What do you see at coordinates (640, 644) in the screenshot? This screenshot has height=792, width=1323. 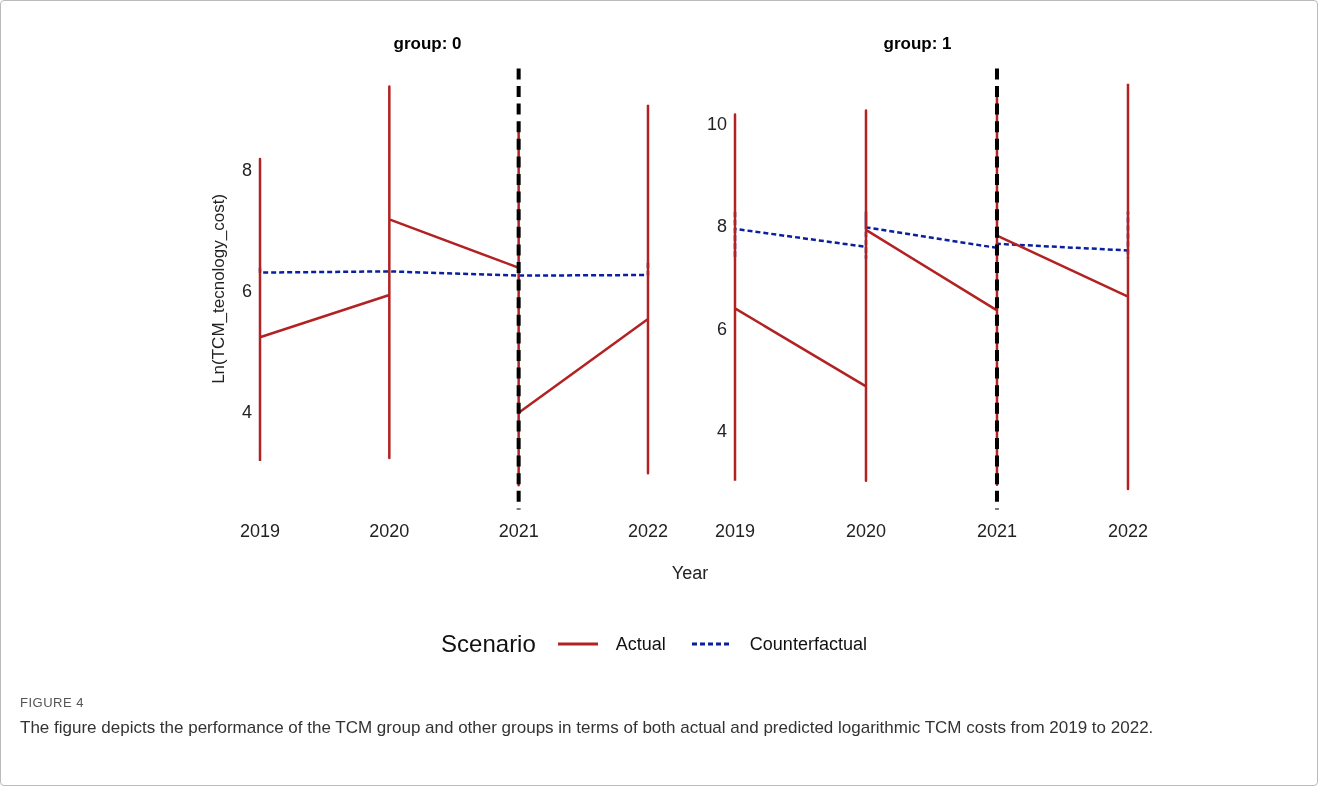 I see `legend-label: Actual` at bounding box center [640, 644].